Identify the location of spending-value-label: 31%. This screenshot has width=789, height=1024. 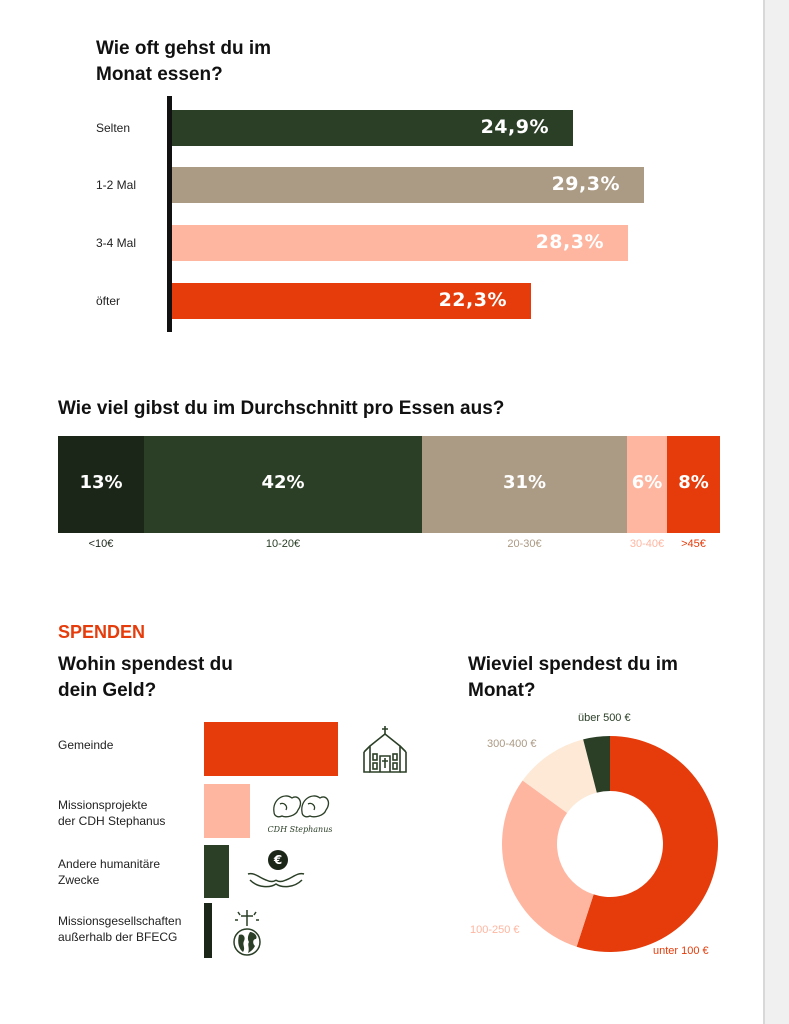
(524, 482).